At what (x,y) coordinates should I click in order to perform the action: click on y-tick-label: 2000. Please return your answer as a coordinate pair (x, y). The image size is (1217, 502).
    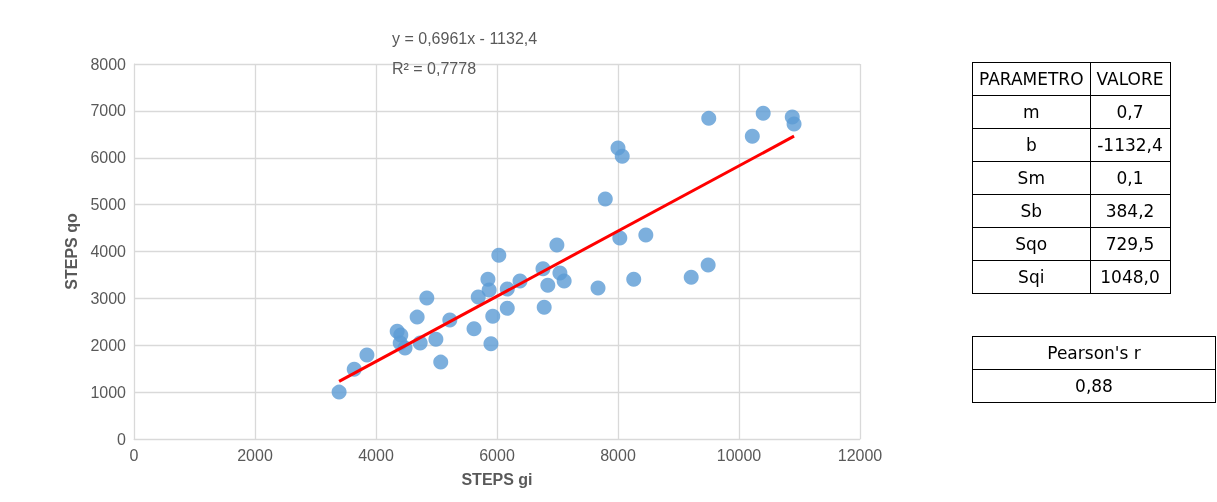
    Looking at the image, I should click on (108, 345).